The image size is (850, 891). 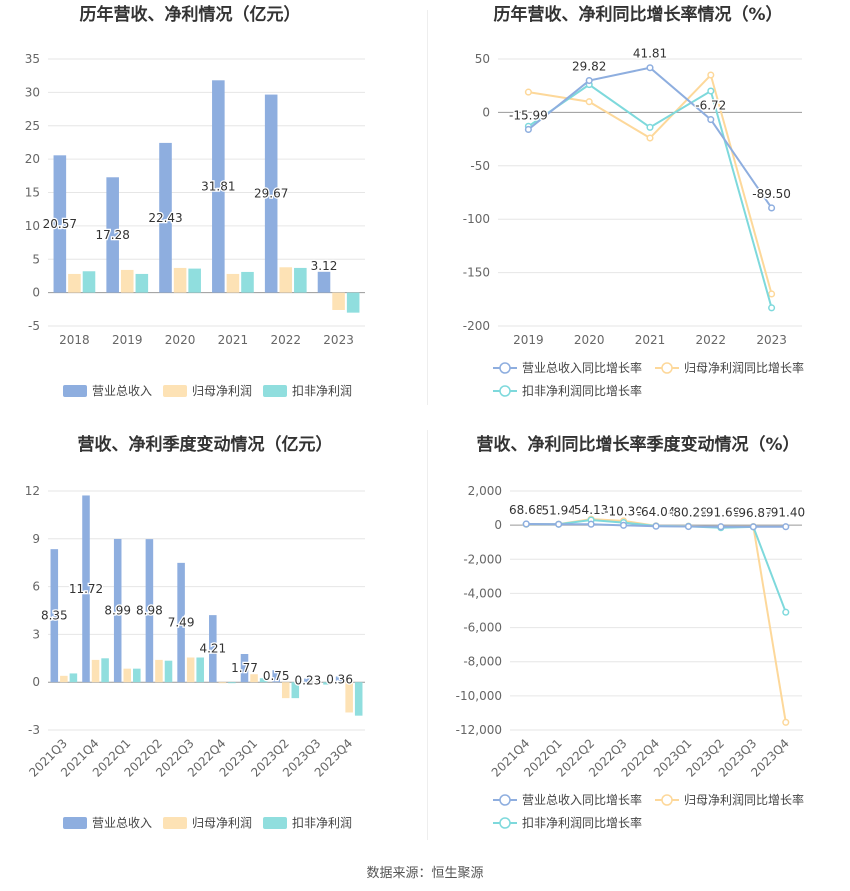 I want to click on y-tick-label: 5, so click(x=36, y=259).